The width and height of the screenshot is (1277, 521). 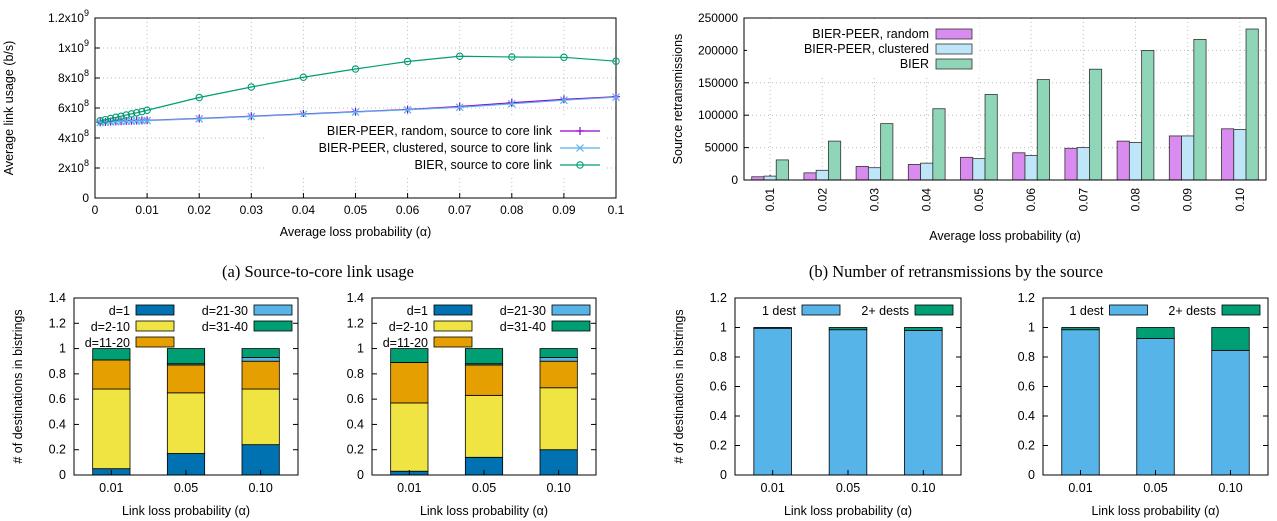 I want to click on d1-y-tick-label: 0.8, so click(x=718, y=357).